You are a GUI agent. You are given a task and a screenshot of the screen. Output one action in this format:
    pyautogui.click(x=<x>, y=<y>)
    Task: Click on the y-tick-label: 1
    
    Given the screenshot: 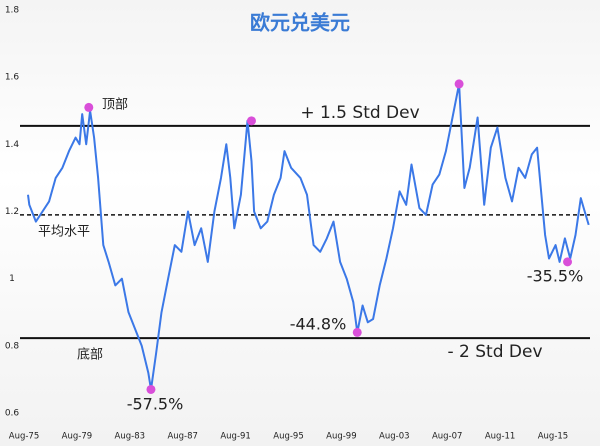 What is the action you would take?
    pyautogui.click(x=12, y=279)
    